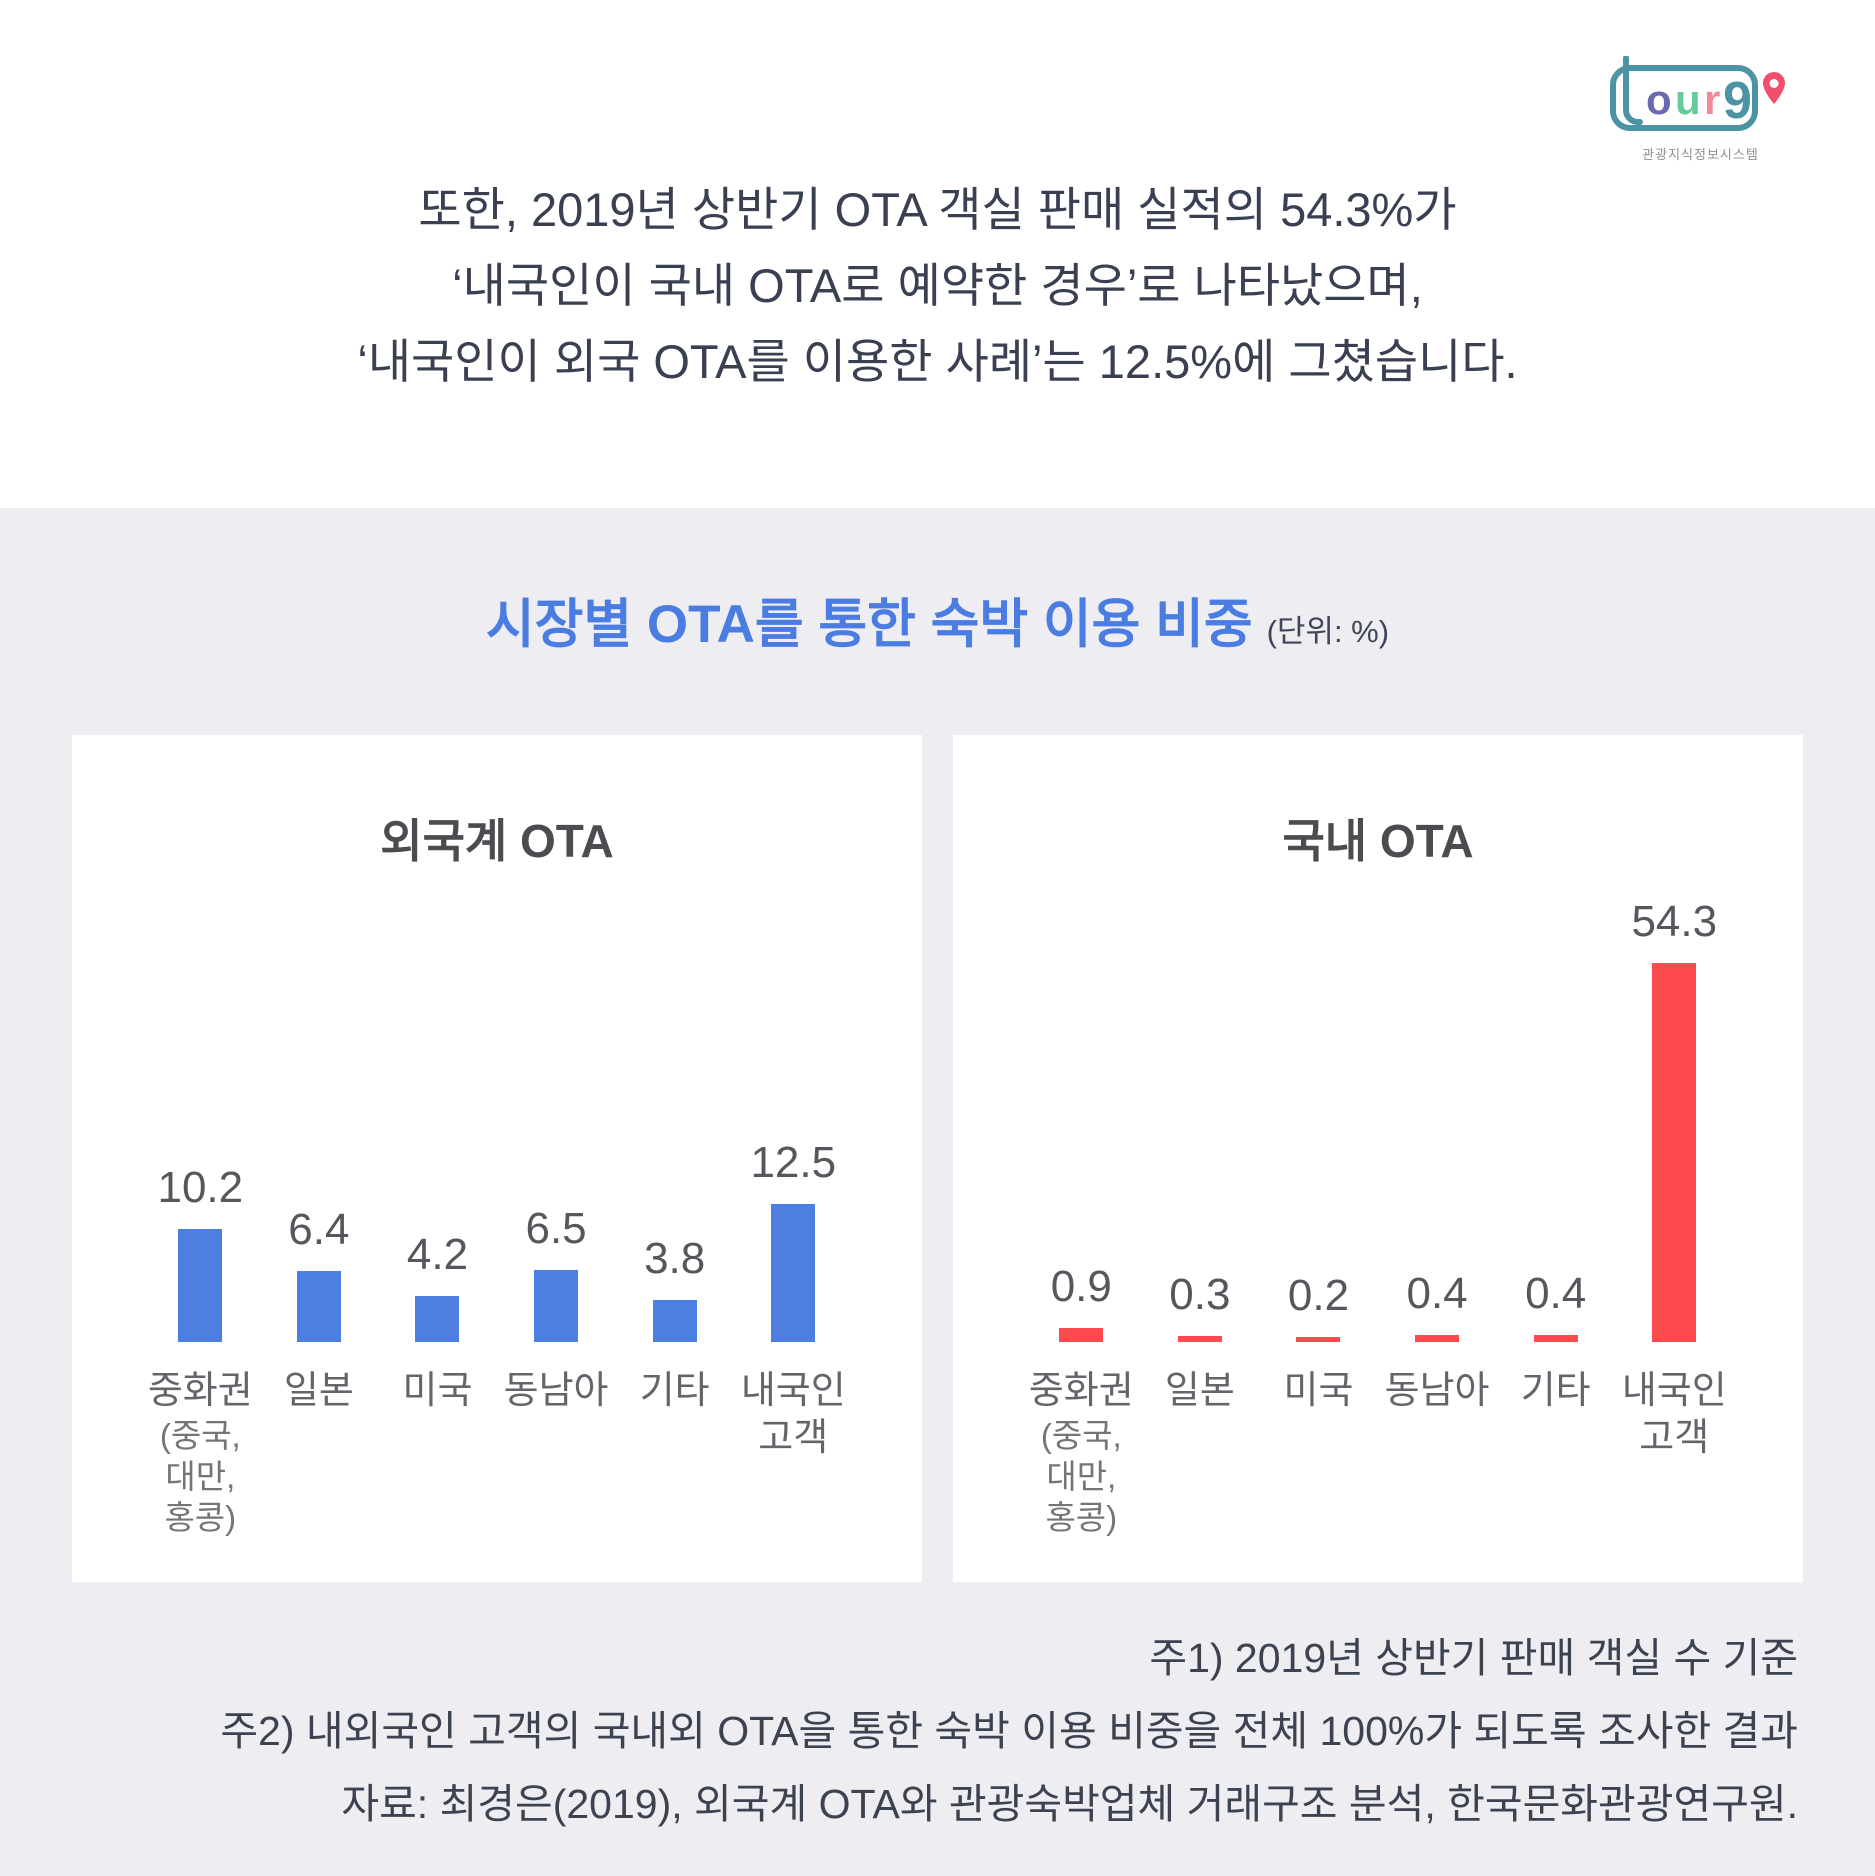  I want to click on chart-column: 54.3, so click(1674, 1038).